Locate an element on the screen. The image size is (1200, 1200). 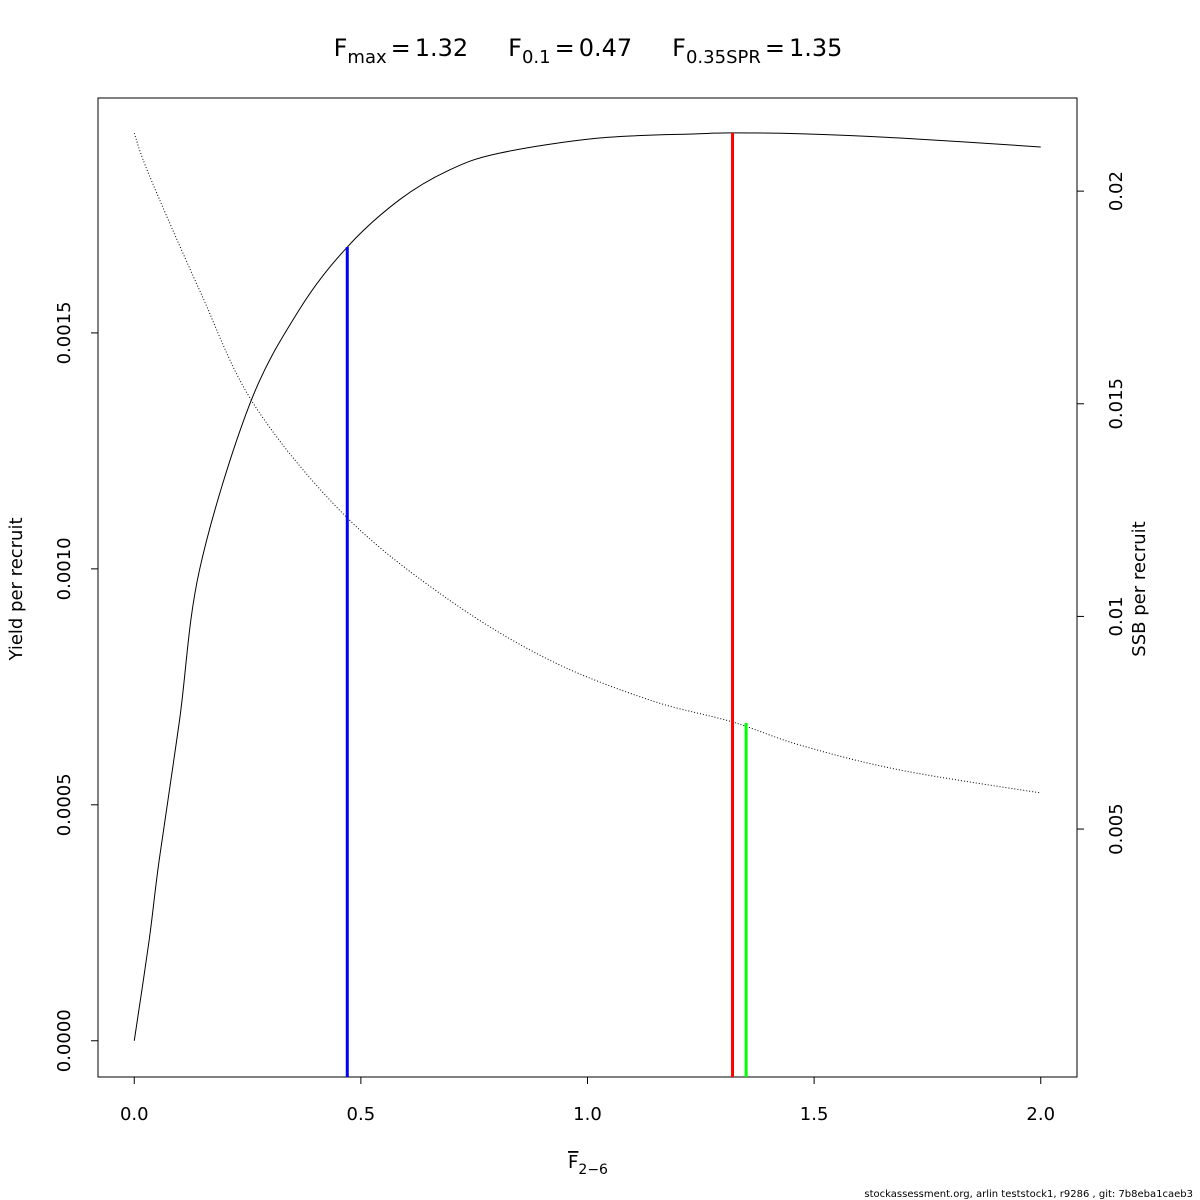
y2-tick-label: 0.02 is located at coordinates (1116, 191).